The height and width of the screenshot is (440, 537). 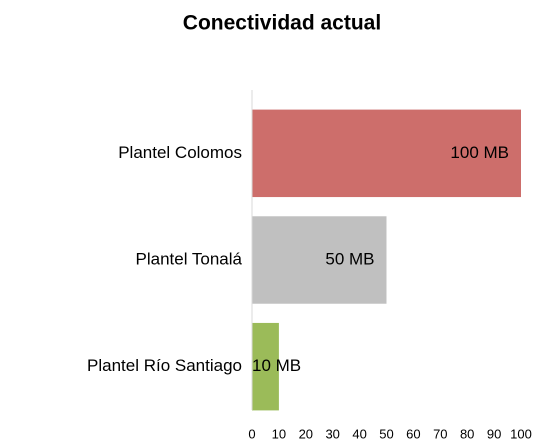 What do you see at coordinates (276, 365) in the screenshot?
I see `value-label: 10 MB` at bounding box center [276, 365].